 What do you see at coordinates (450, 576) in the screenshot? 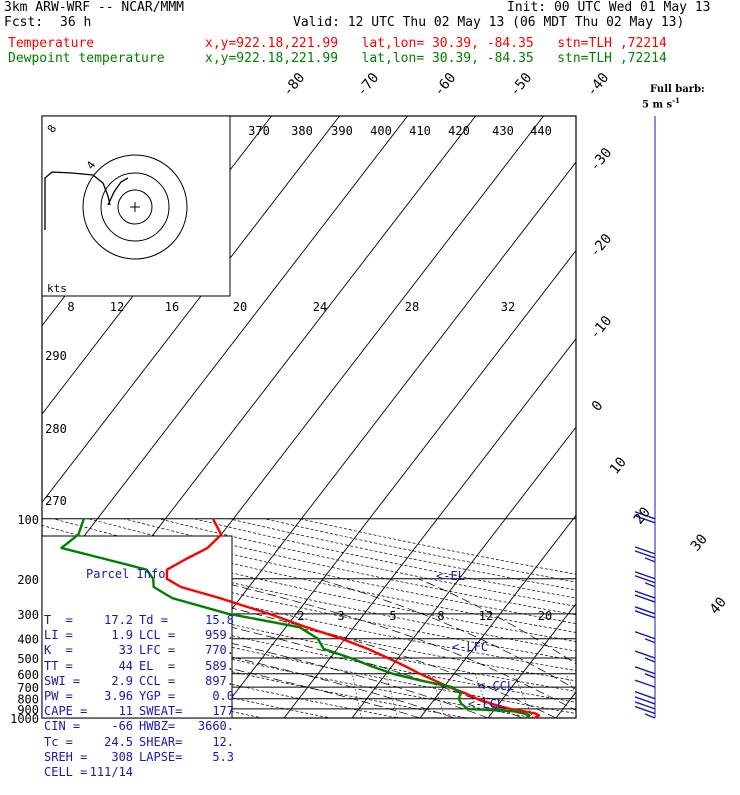
I see `level-marker-el: <-EL` at bounding box center [450, 576].